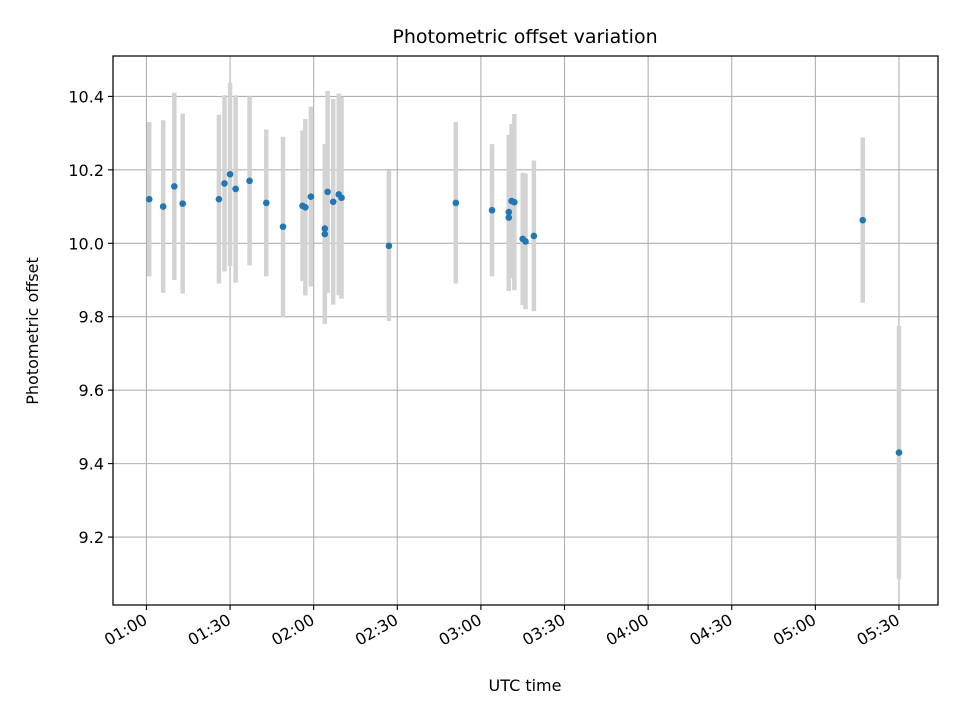 This screenshot has width=960, height=725. Describe the element at coordinates (86, 96) in the screenshot. I see `y-tick-label: 10.4` at that location.